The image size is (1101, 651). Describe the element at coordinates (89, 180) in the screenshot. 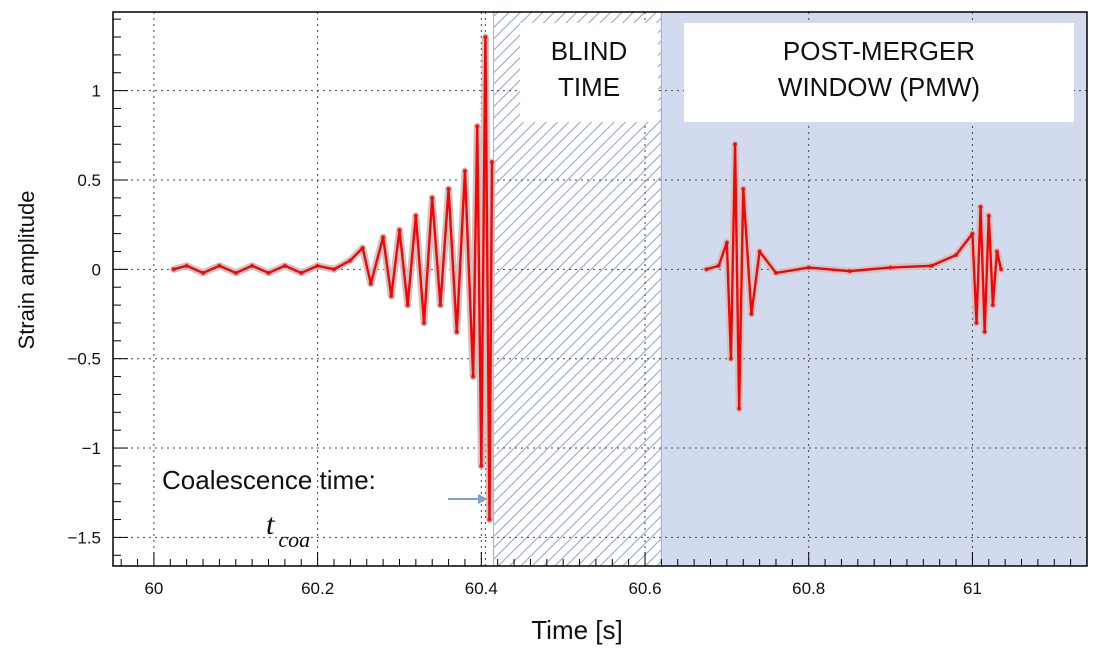

I see `y-tick-label: 0.5` at that location.